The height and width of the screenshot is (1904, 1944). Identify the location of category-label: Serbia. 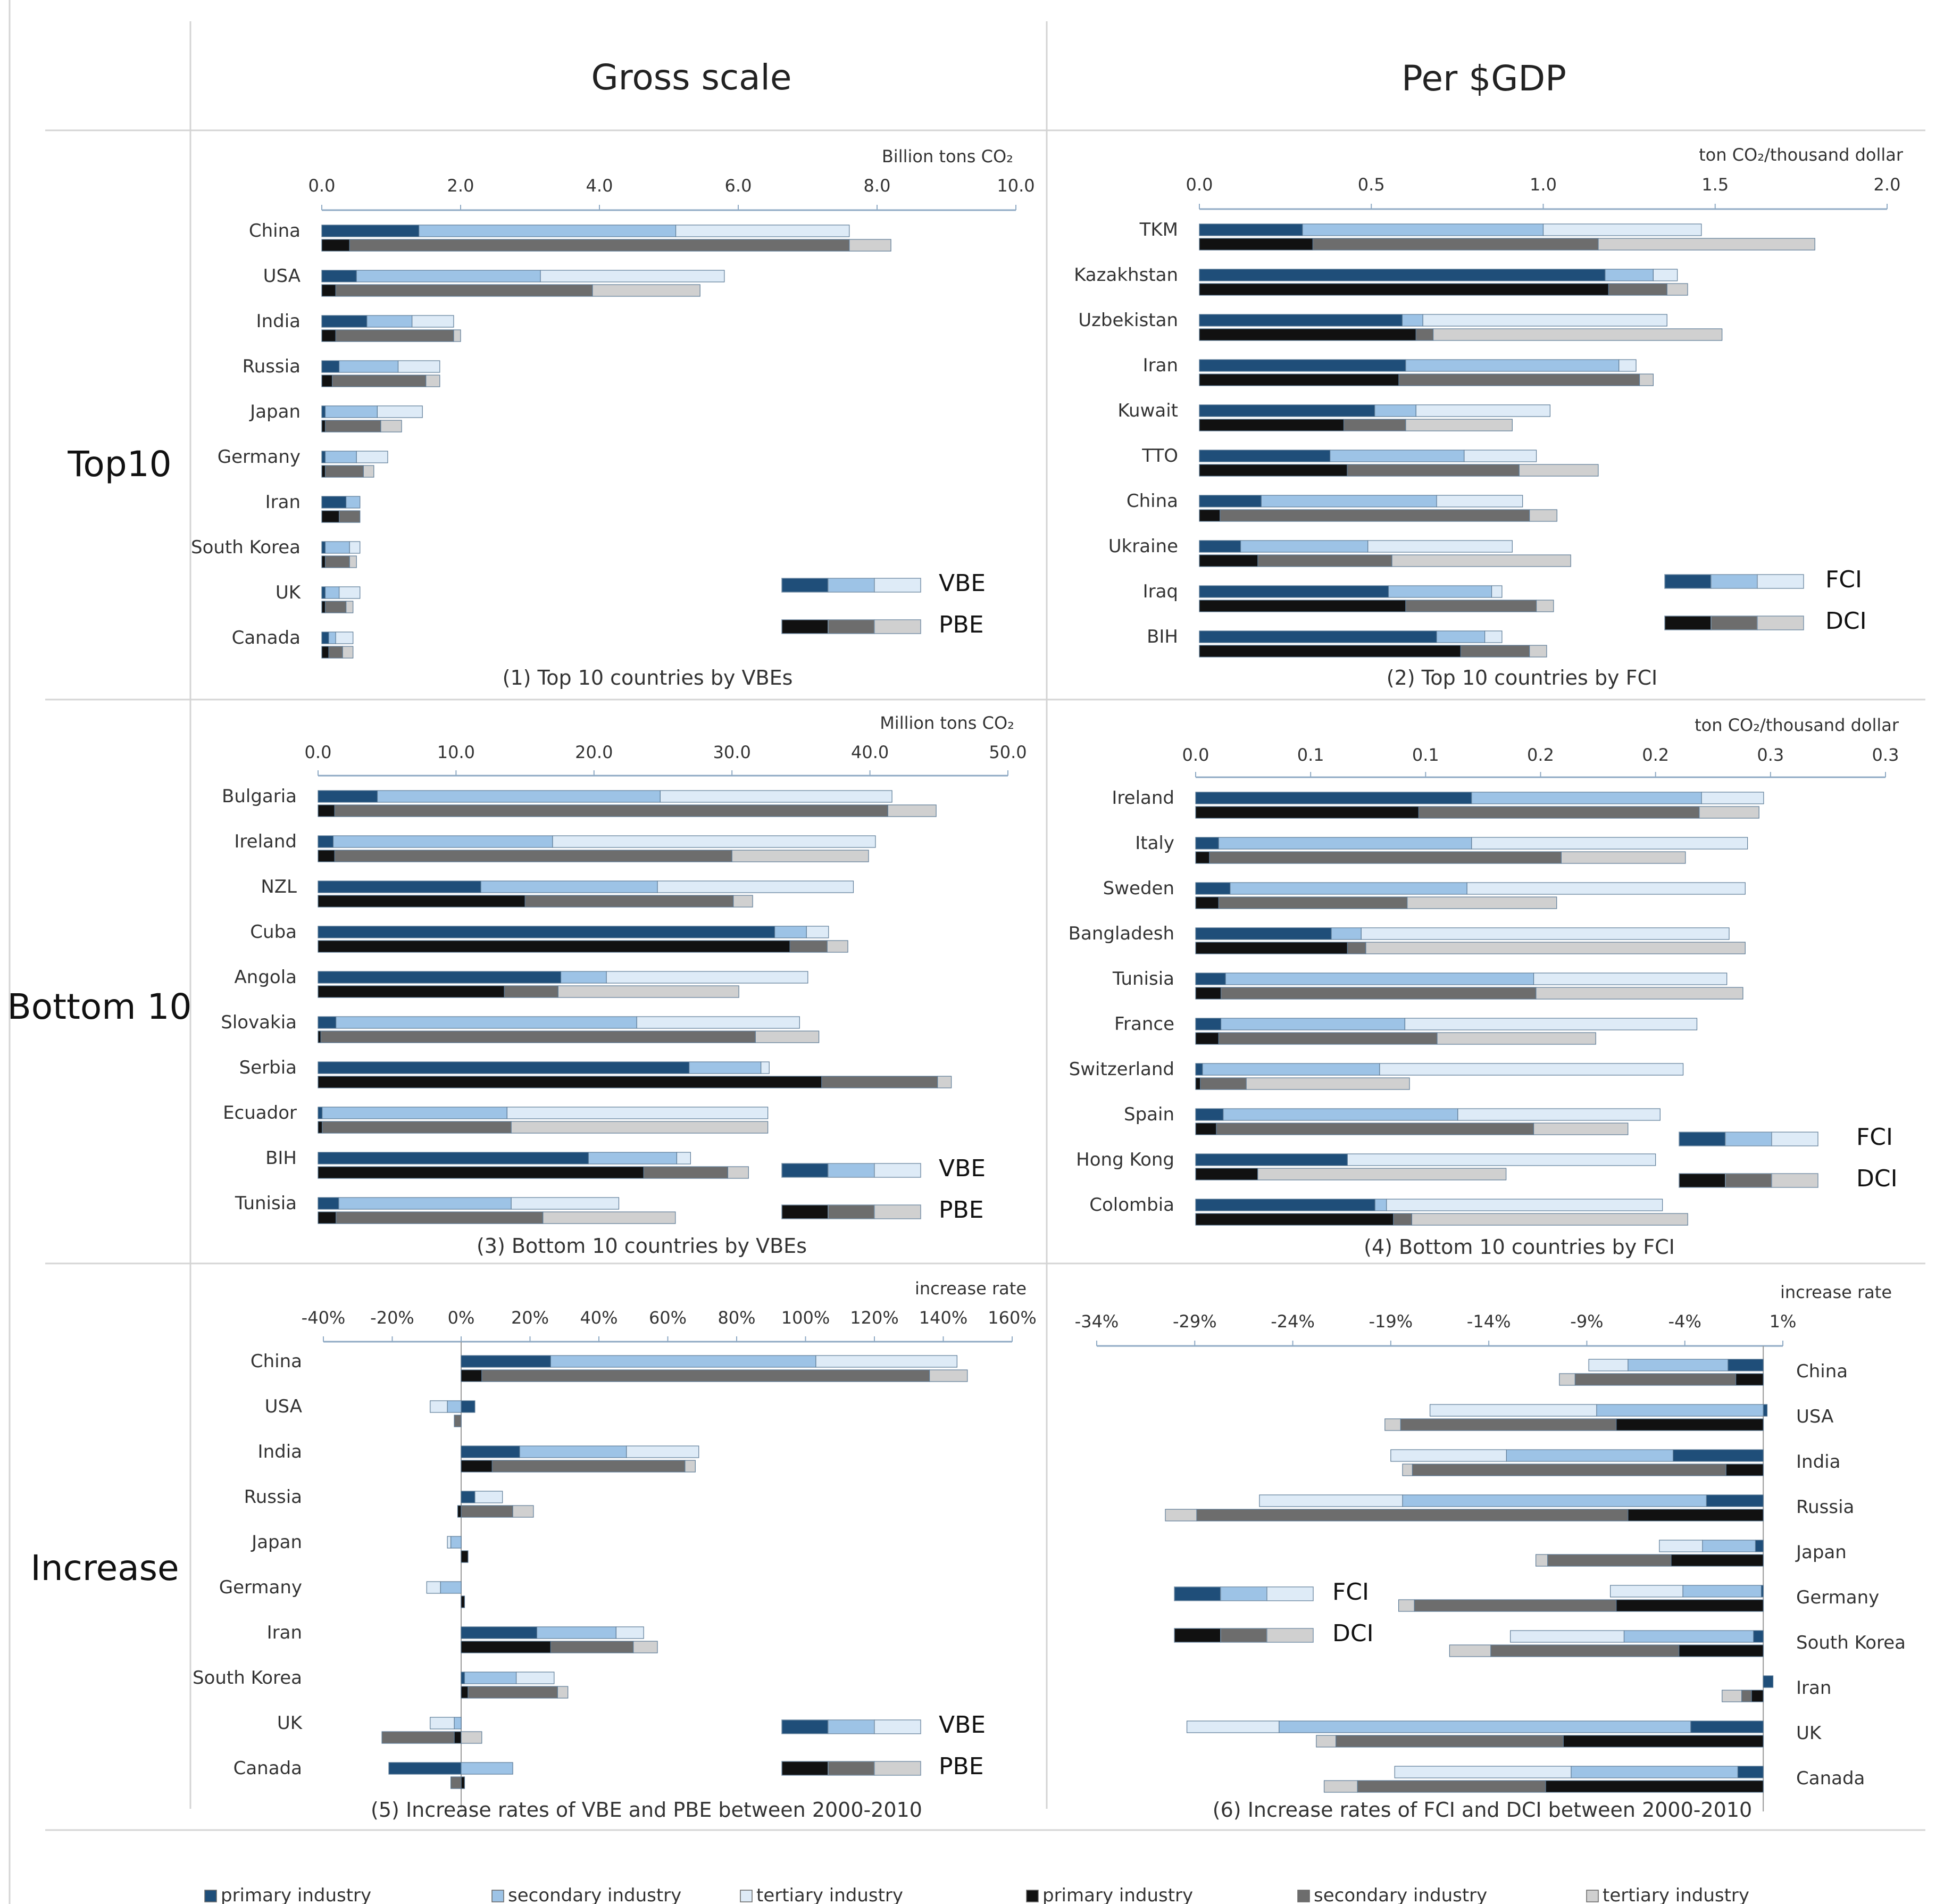
(268, 1067).